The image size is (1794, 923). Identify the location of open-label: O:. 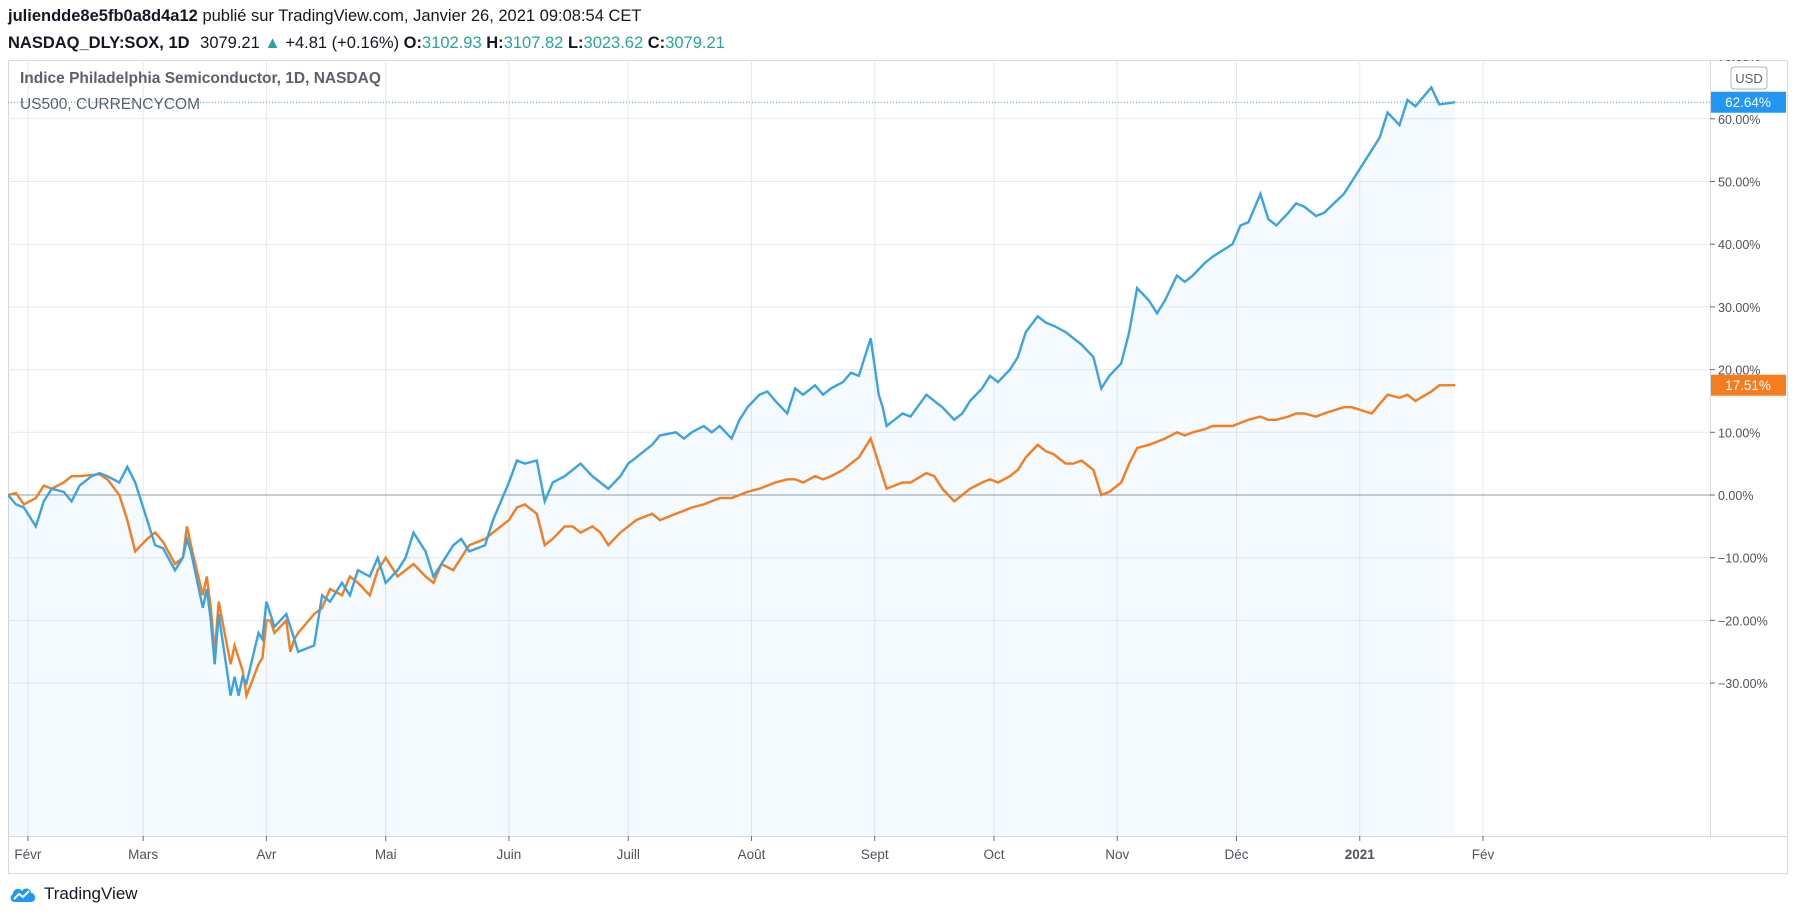
(413, 43).